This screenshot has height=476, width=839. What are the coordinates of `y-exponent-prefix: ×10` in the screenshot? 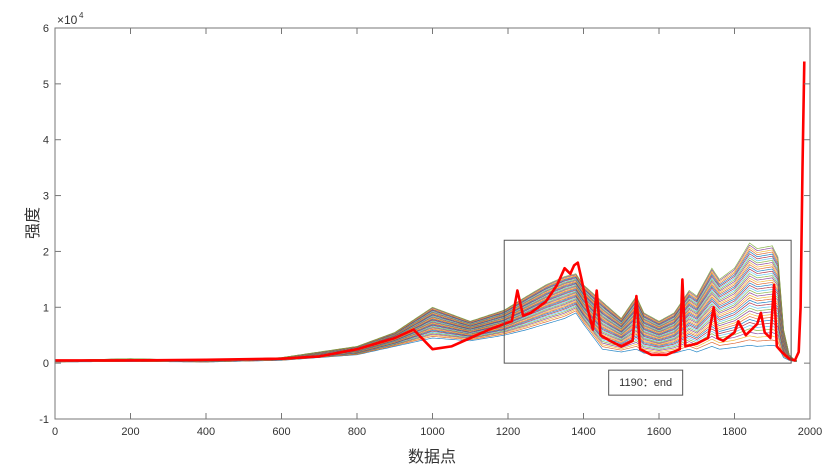 It's located at (67, 20).